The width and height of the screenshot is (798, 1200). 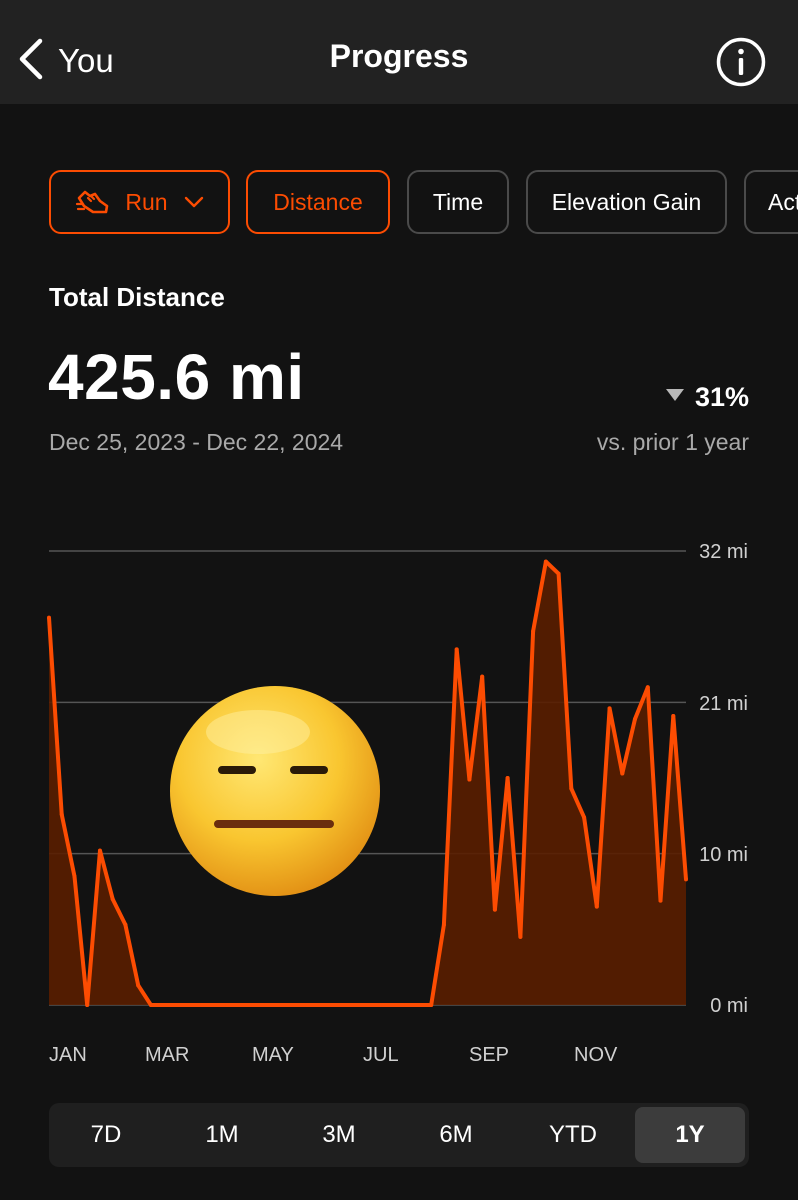 I want to click on total-distance-value: 425.6 mi, so click(x=176, y=377).